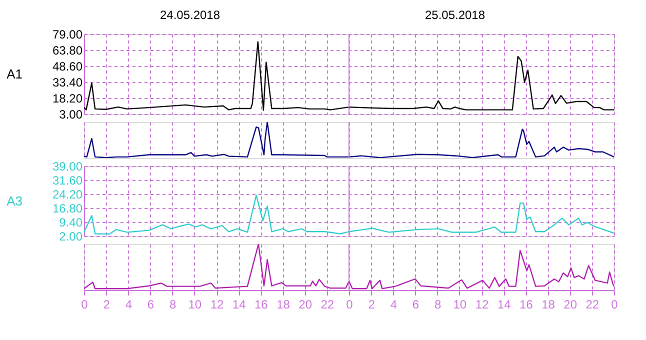 The height and width of the screenshot is (340, 646). Describe the element at coordinates (14, 74) in the screenshot. I see `y-axis-title: A1` at that location.